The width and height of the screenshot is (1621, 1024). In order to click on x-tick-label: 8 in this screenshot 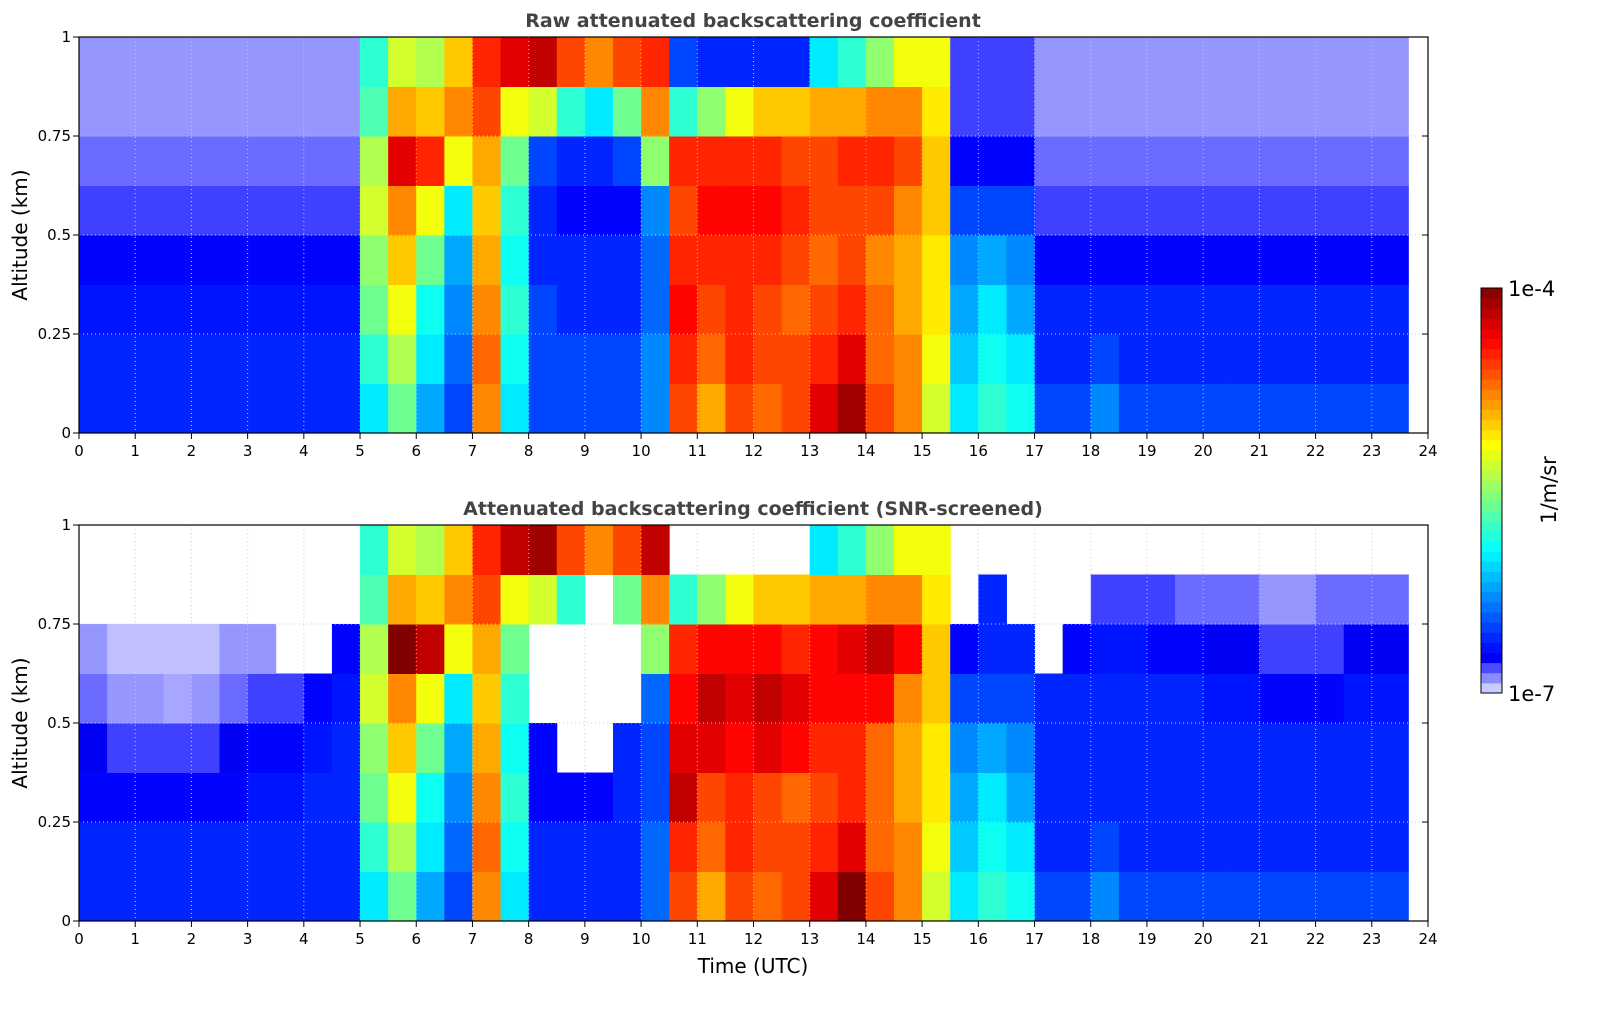, I will do `click(529, 451)`.